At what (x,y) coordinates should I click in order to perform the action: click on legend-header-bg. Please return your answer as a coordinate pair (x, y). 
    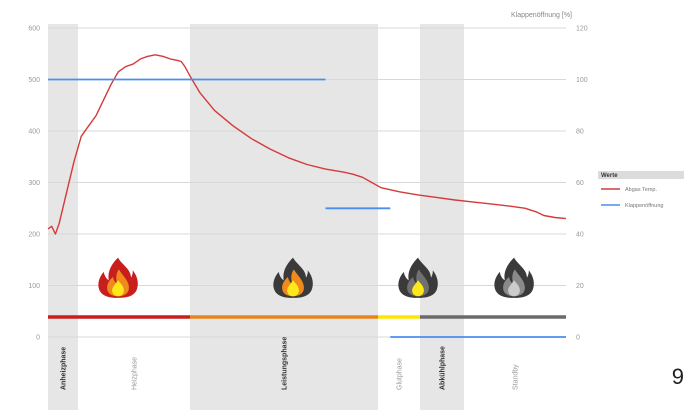
    Looking at the image, I should click on (641, 175).